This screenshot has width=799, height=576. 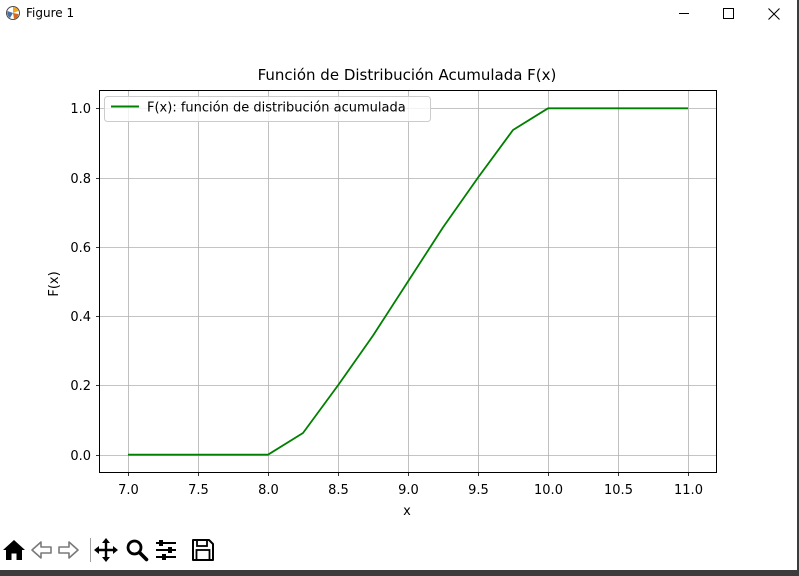 What do you see at coordinates (80, 317) in the screenshot?
I see `y-tick-label: 0.4` at bounding box center [80, 317].